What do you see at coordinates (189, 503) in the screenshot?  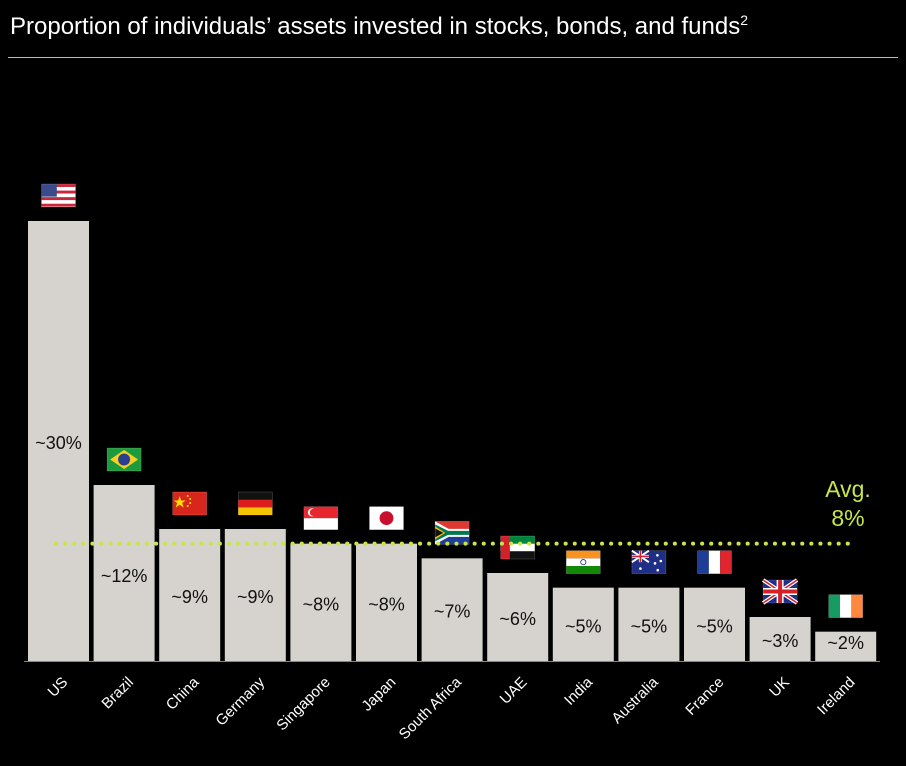 I see `china-flag-icon` at bounding box center [189, 503].